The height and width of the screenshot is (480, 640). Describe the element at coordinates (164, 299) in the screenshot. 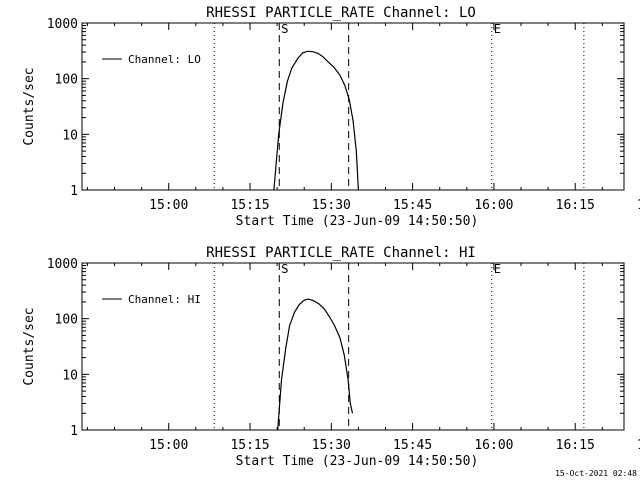

I see `legend-label: Channel: HI` at that location.